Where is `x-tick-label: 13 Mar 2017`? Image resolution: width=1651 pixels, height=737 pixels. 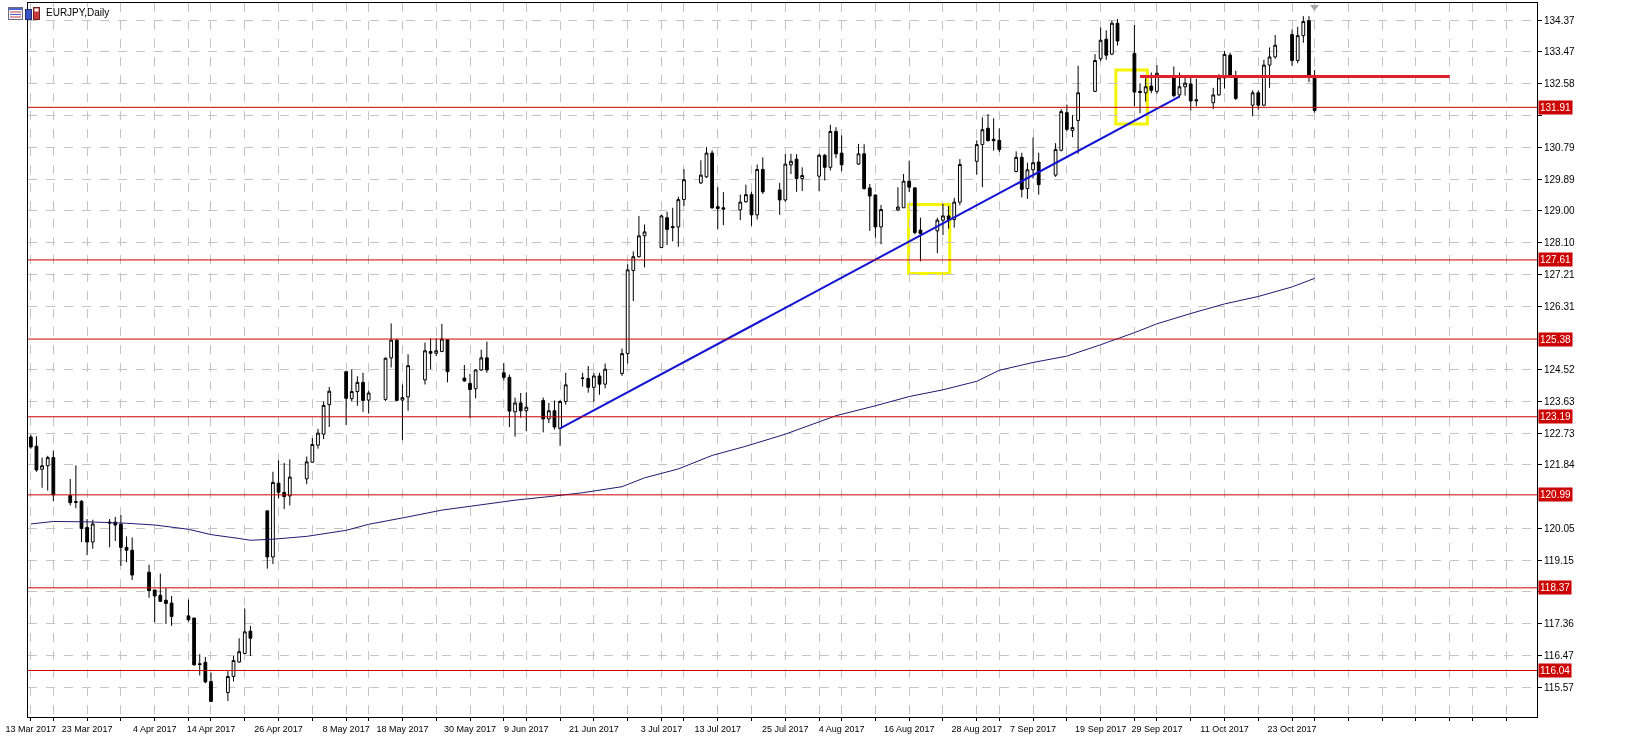
x-tick-label: 13 Mar 2017 is located at coordinates (31, 728).